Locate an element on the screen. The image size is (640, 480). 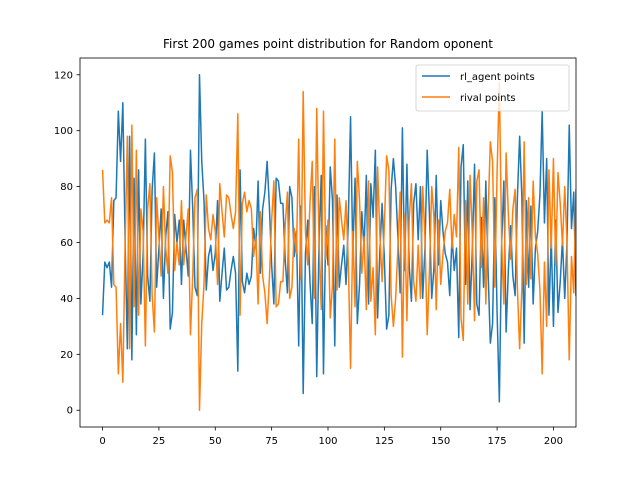
legend: rl_agent points rival points is located at coordinates (492, 88).